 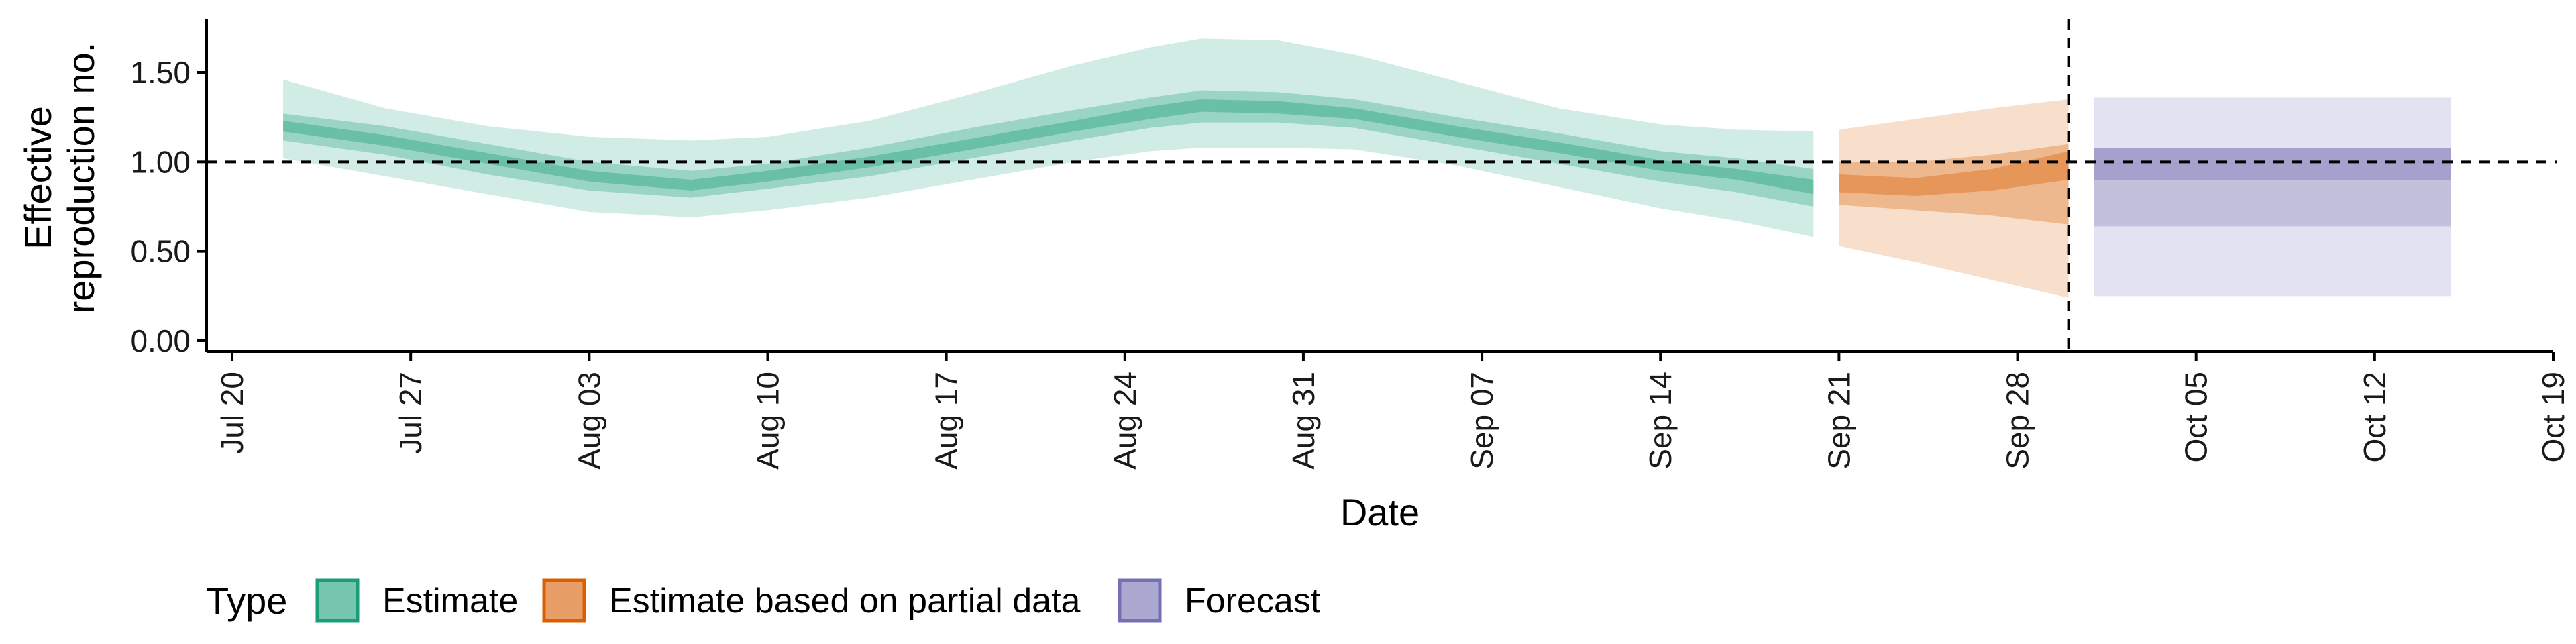 I want to click on x-tick-label: Aug 03, so click(x=589, y=421).